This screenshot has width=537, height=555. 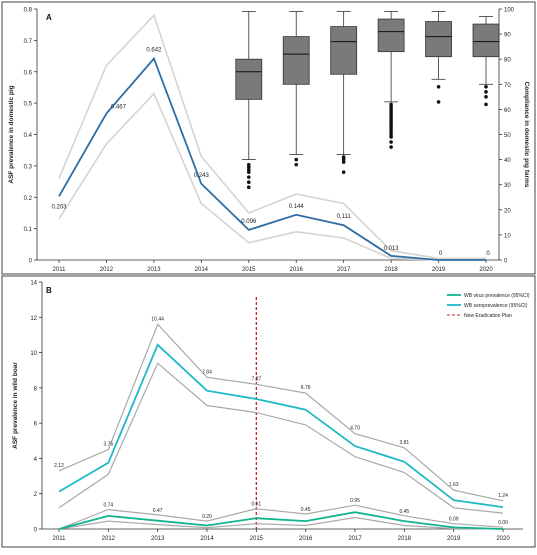 I want to click on x-tick-label: 2014, so click(x=207, y=539).